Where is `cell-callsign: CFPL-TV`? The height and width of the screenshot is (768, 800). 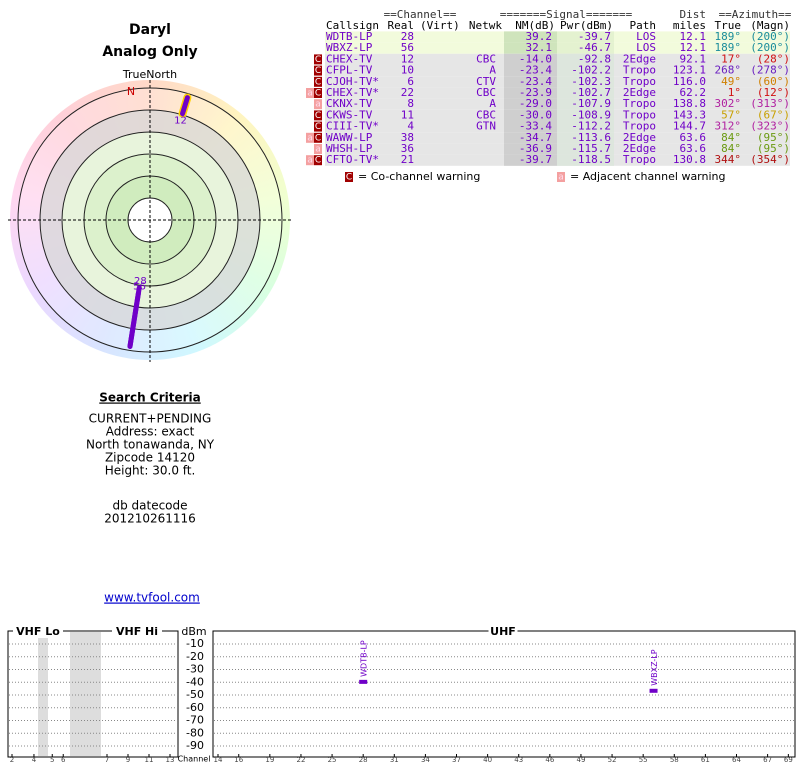 cell-callsign: CFPL-TV is located at coordinates (349, 70).